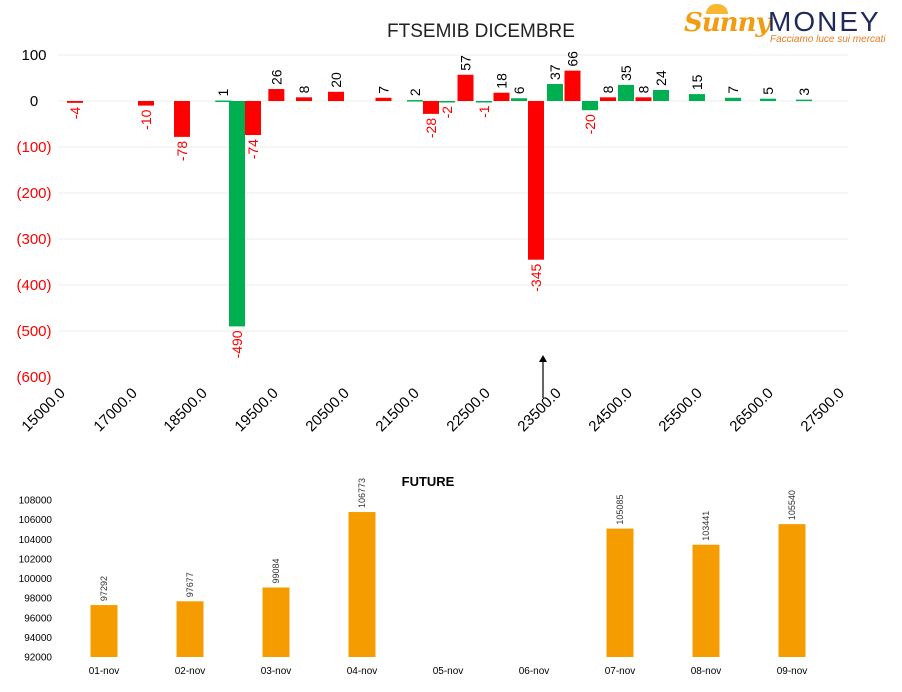 The width and height of the screenshot is (902, 692). What do you see at coordinates (276, 77) in the screenshot?
I see `bar-value-label: 26` at bounding box center [276, 77].